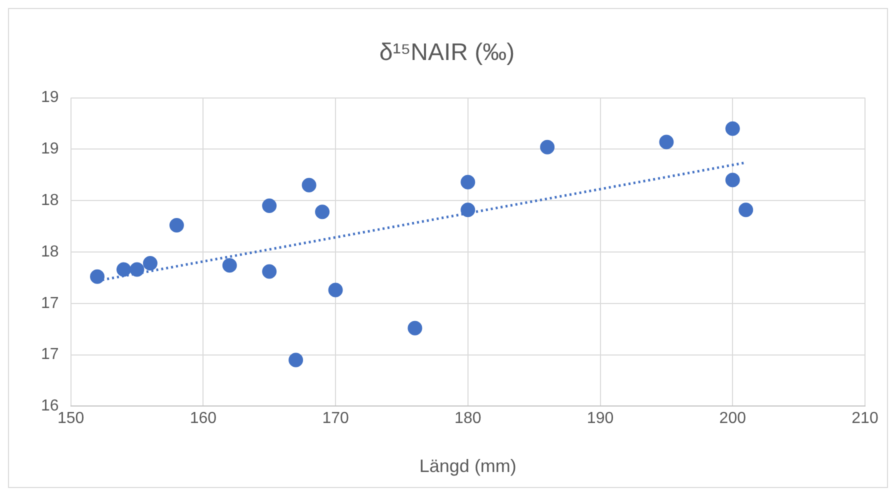  Describe the element at coordinates (50, 406) in the screenshot. I see `y-tick-label: 16` at that location.